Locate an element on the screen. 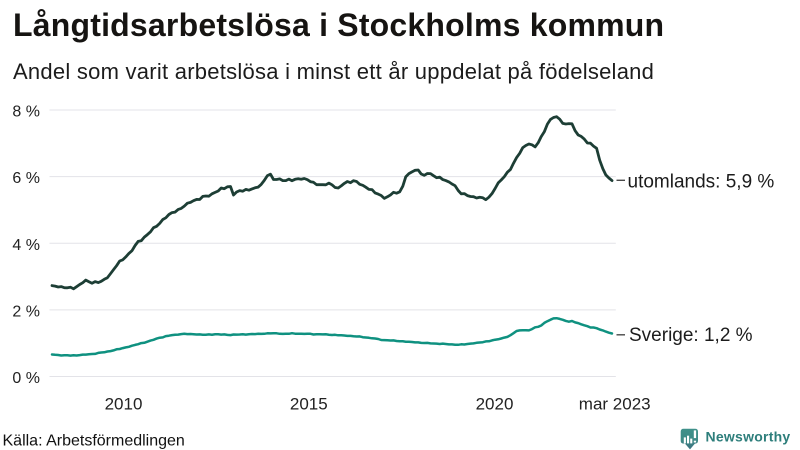  svg-text: mar 2023 is located at coordinates (615, 403).